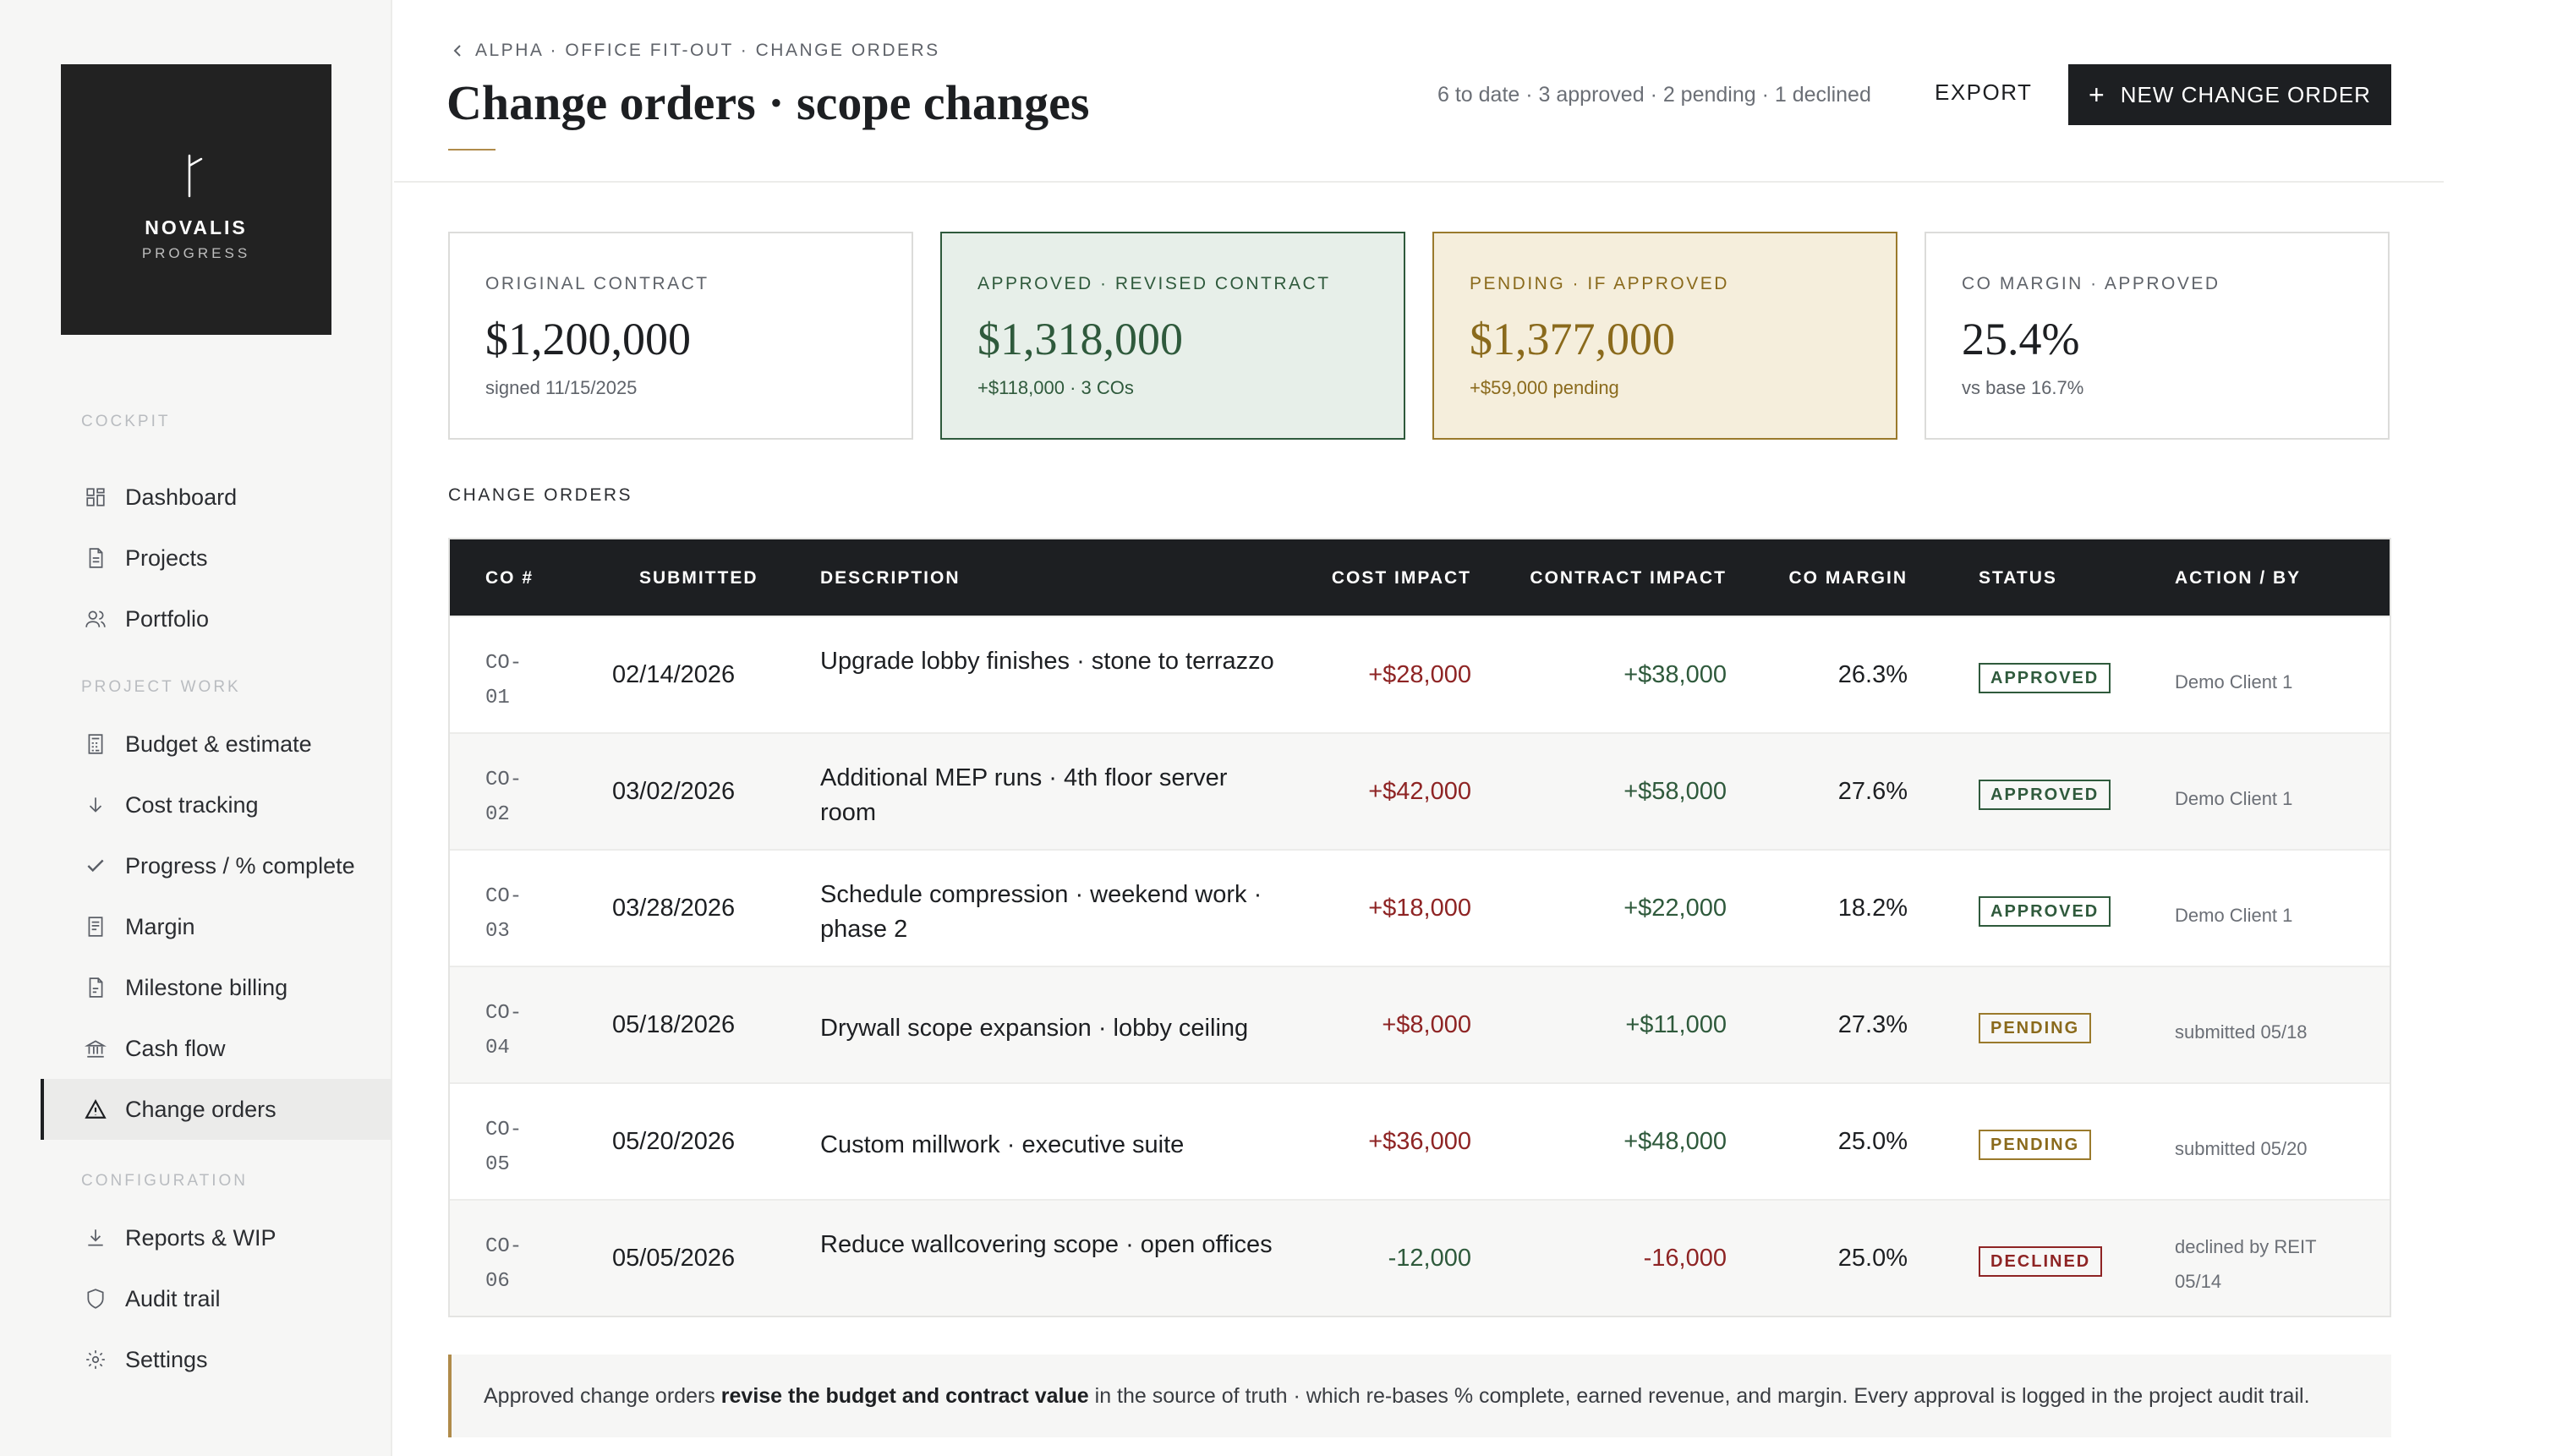 Image resolution: width=2557 pixels, height=1456 pixels. I want to click on submitted-date: 03/02/2026, so click(674, 791).